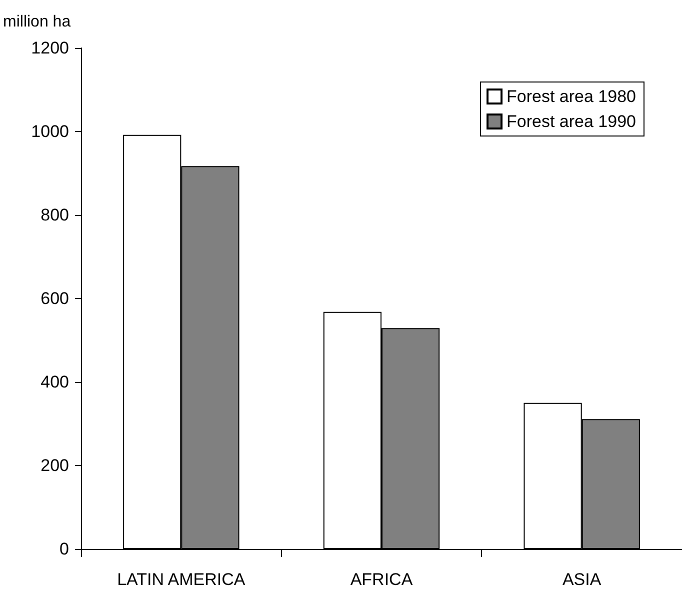 This screenshot has width=682, height=596. I want to click on legend-label: Forest area 1990, so click(571, 121).